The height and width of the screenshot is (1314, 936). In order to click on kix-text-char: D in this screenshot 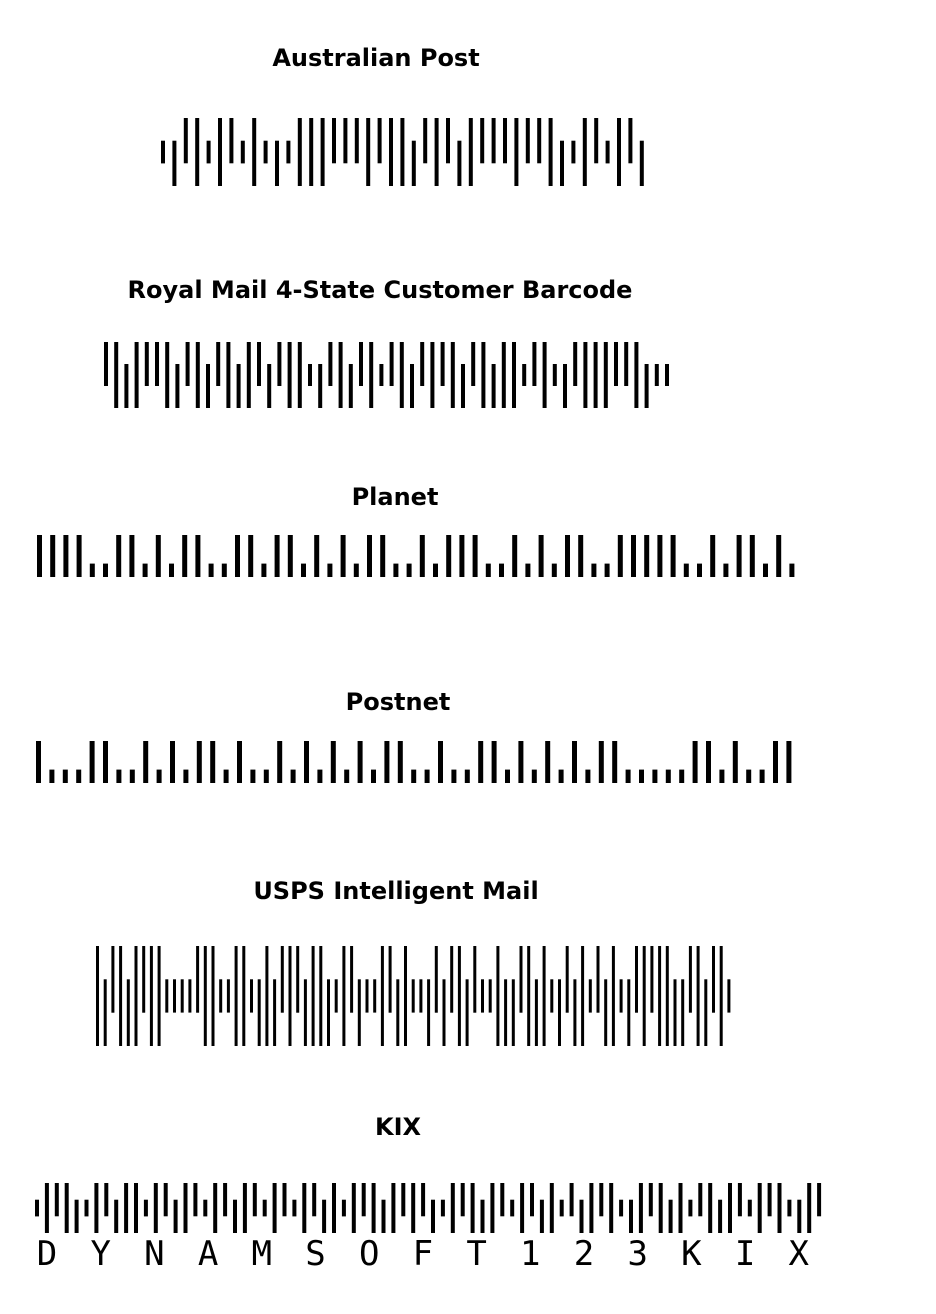, I will do `click(47, 1254)`.